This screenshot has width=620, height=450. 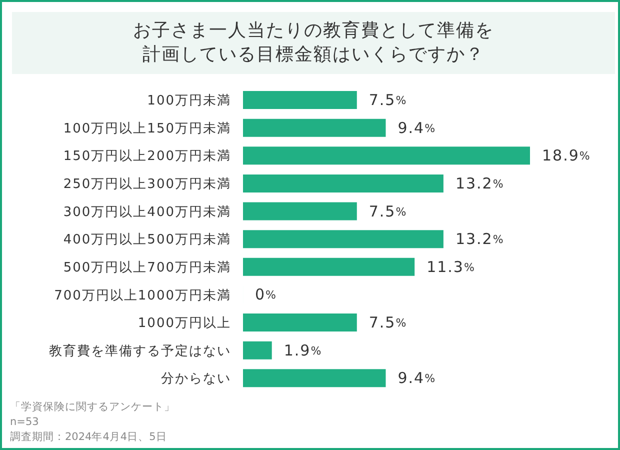 What do you see at coordinates (566, 155) in the screenshot?
I see `data-label: 18.9%` at bounding box center [566, 155].